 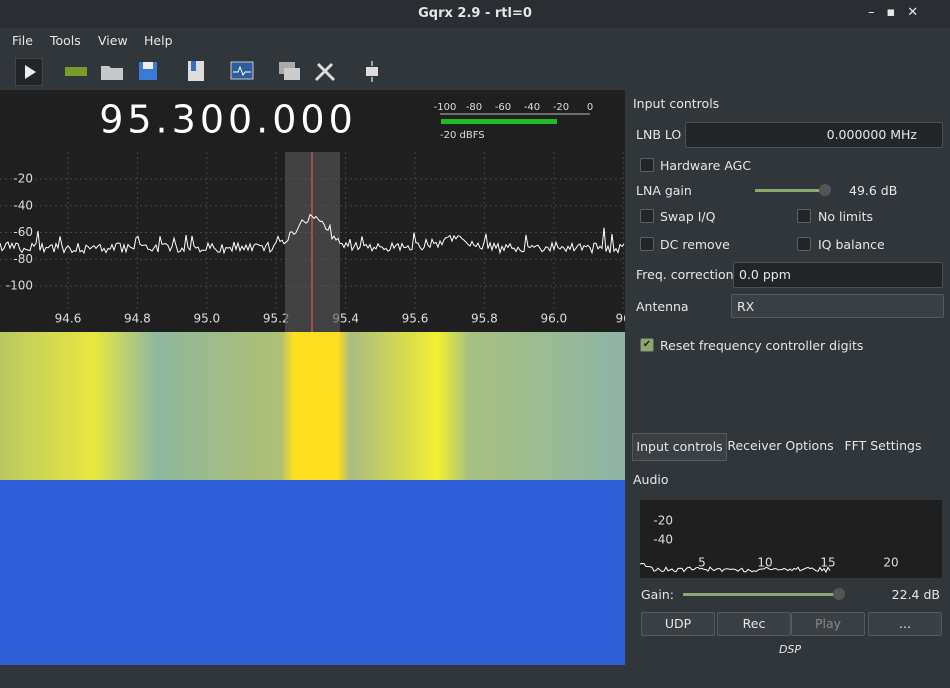 I want to click on x-axis-label: 95.8, so click(x=484, y=319).